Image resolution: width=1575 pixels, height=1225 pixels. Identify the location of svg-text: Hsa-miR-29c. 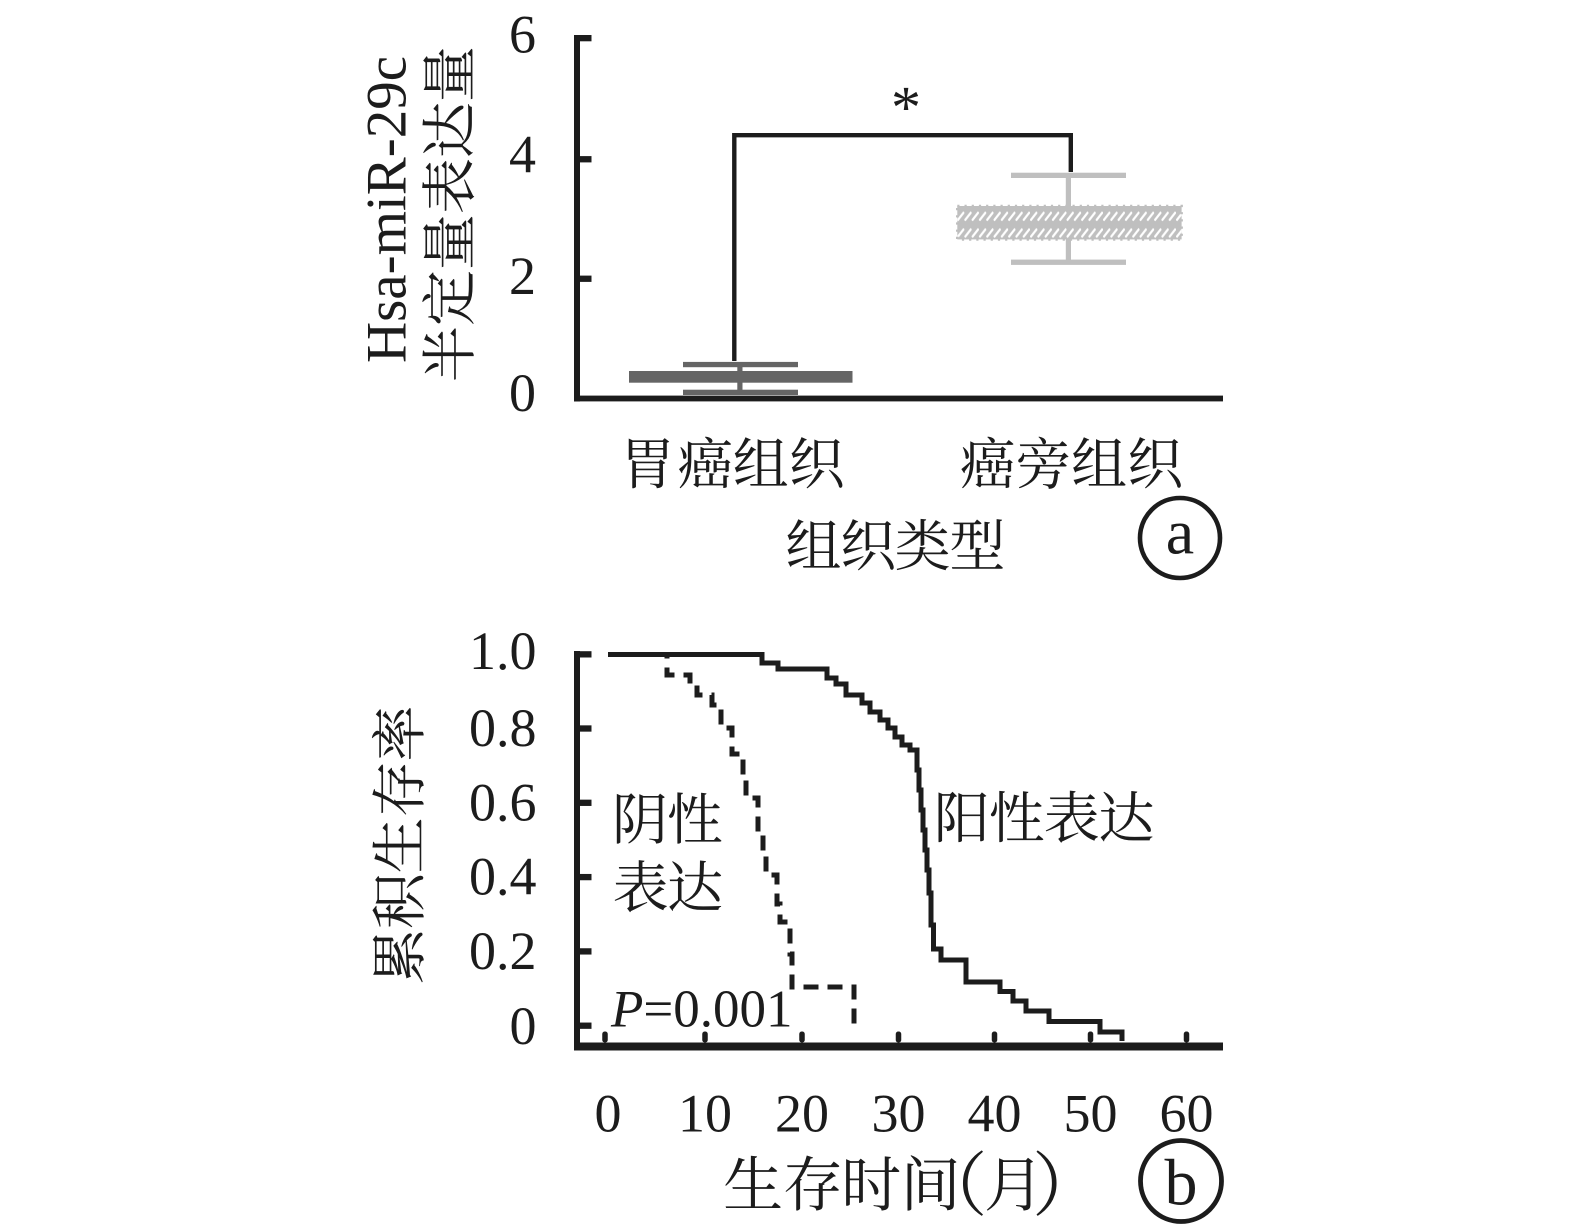
(387, 209).